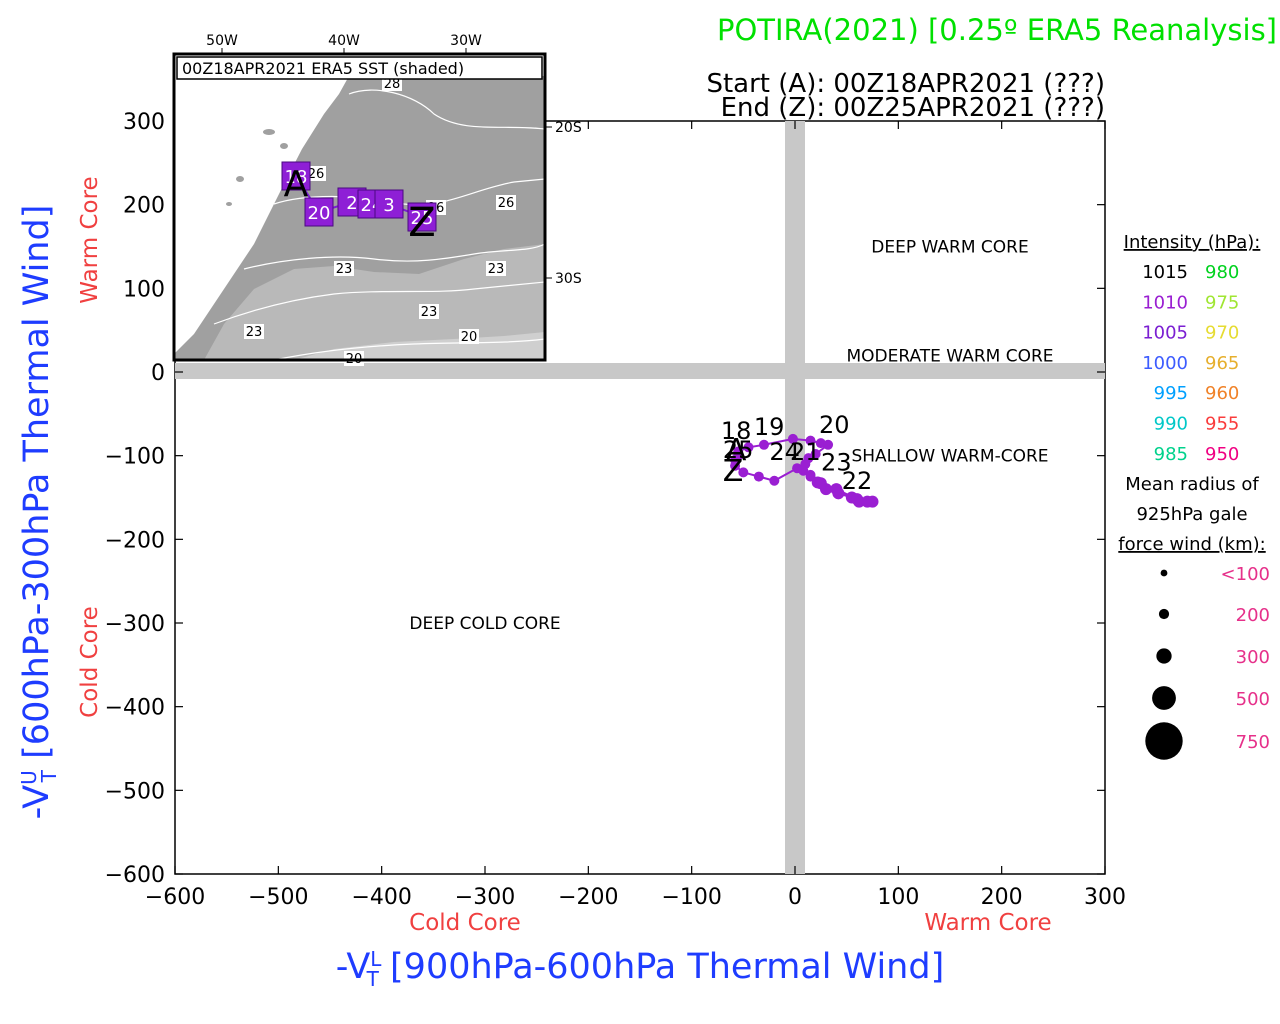 This screenshot has width=1280, height=1024. Describe the element at coordinates (997, 30) in the screenshot. I see `chart-title: POTIRA(2021) [0.25º ERA5 Reanalysis]` at that location.